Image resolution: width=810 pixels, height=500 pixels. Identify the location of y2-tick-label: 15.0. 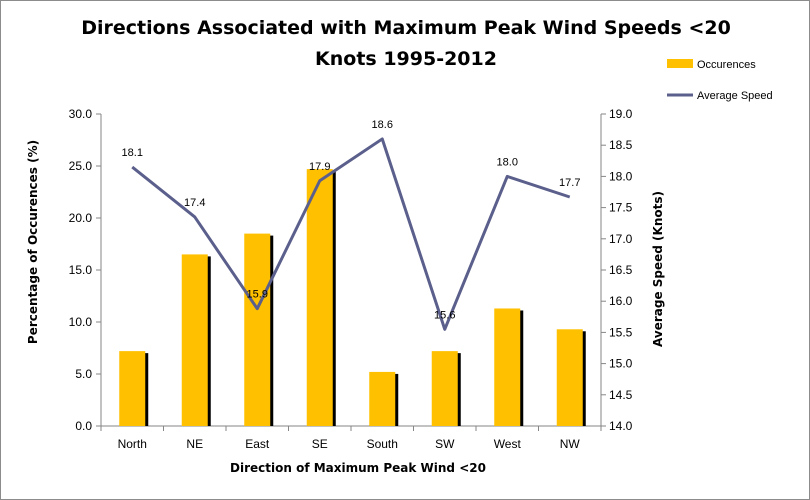
(621, 364).